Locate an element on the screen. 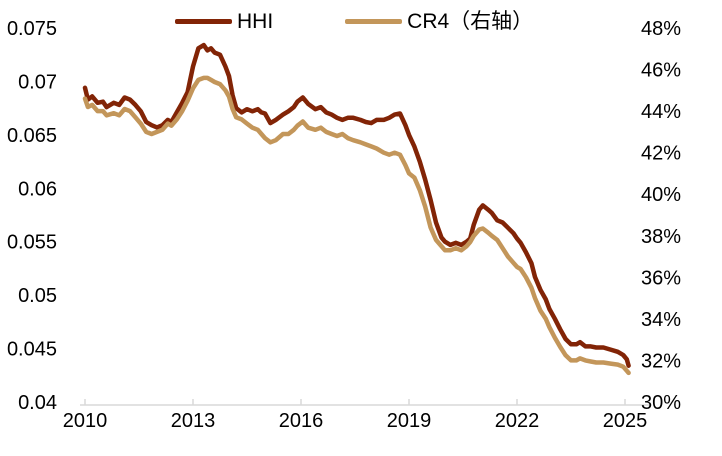 Image resolution: width=722 pixels, height=456 pixels. x-axis-label: 2010 is located at coordinates (85, 421).